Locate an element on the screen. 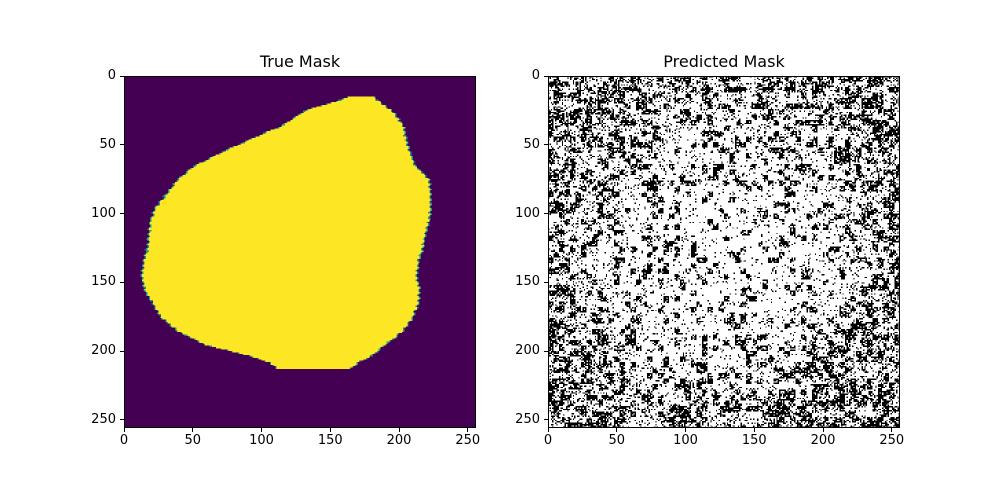 The height and width of the screenshot is (500, 1000). true-mask-title: True Mask is located at coordinates (300, 61).